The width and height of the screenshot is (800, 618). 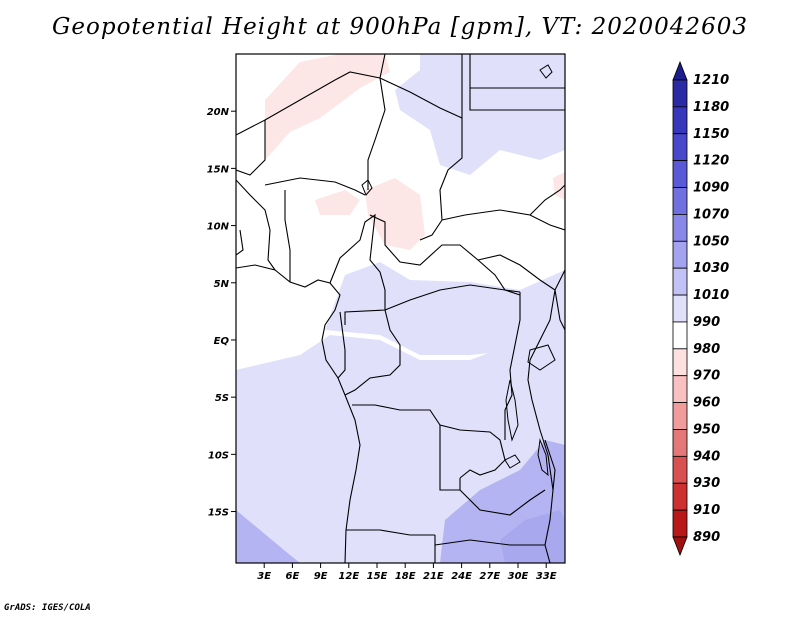 What do you see at coordinates (711, 295) in the screenshot?
I see `colorbar-level-label: 1010` at bounding box center [711, 295].